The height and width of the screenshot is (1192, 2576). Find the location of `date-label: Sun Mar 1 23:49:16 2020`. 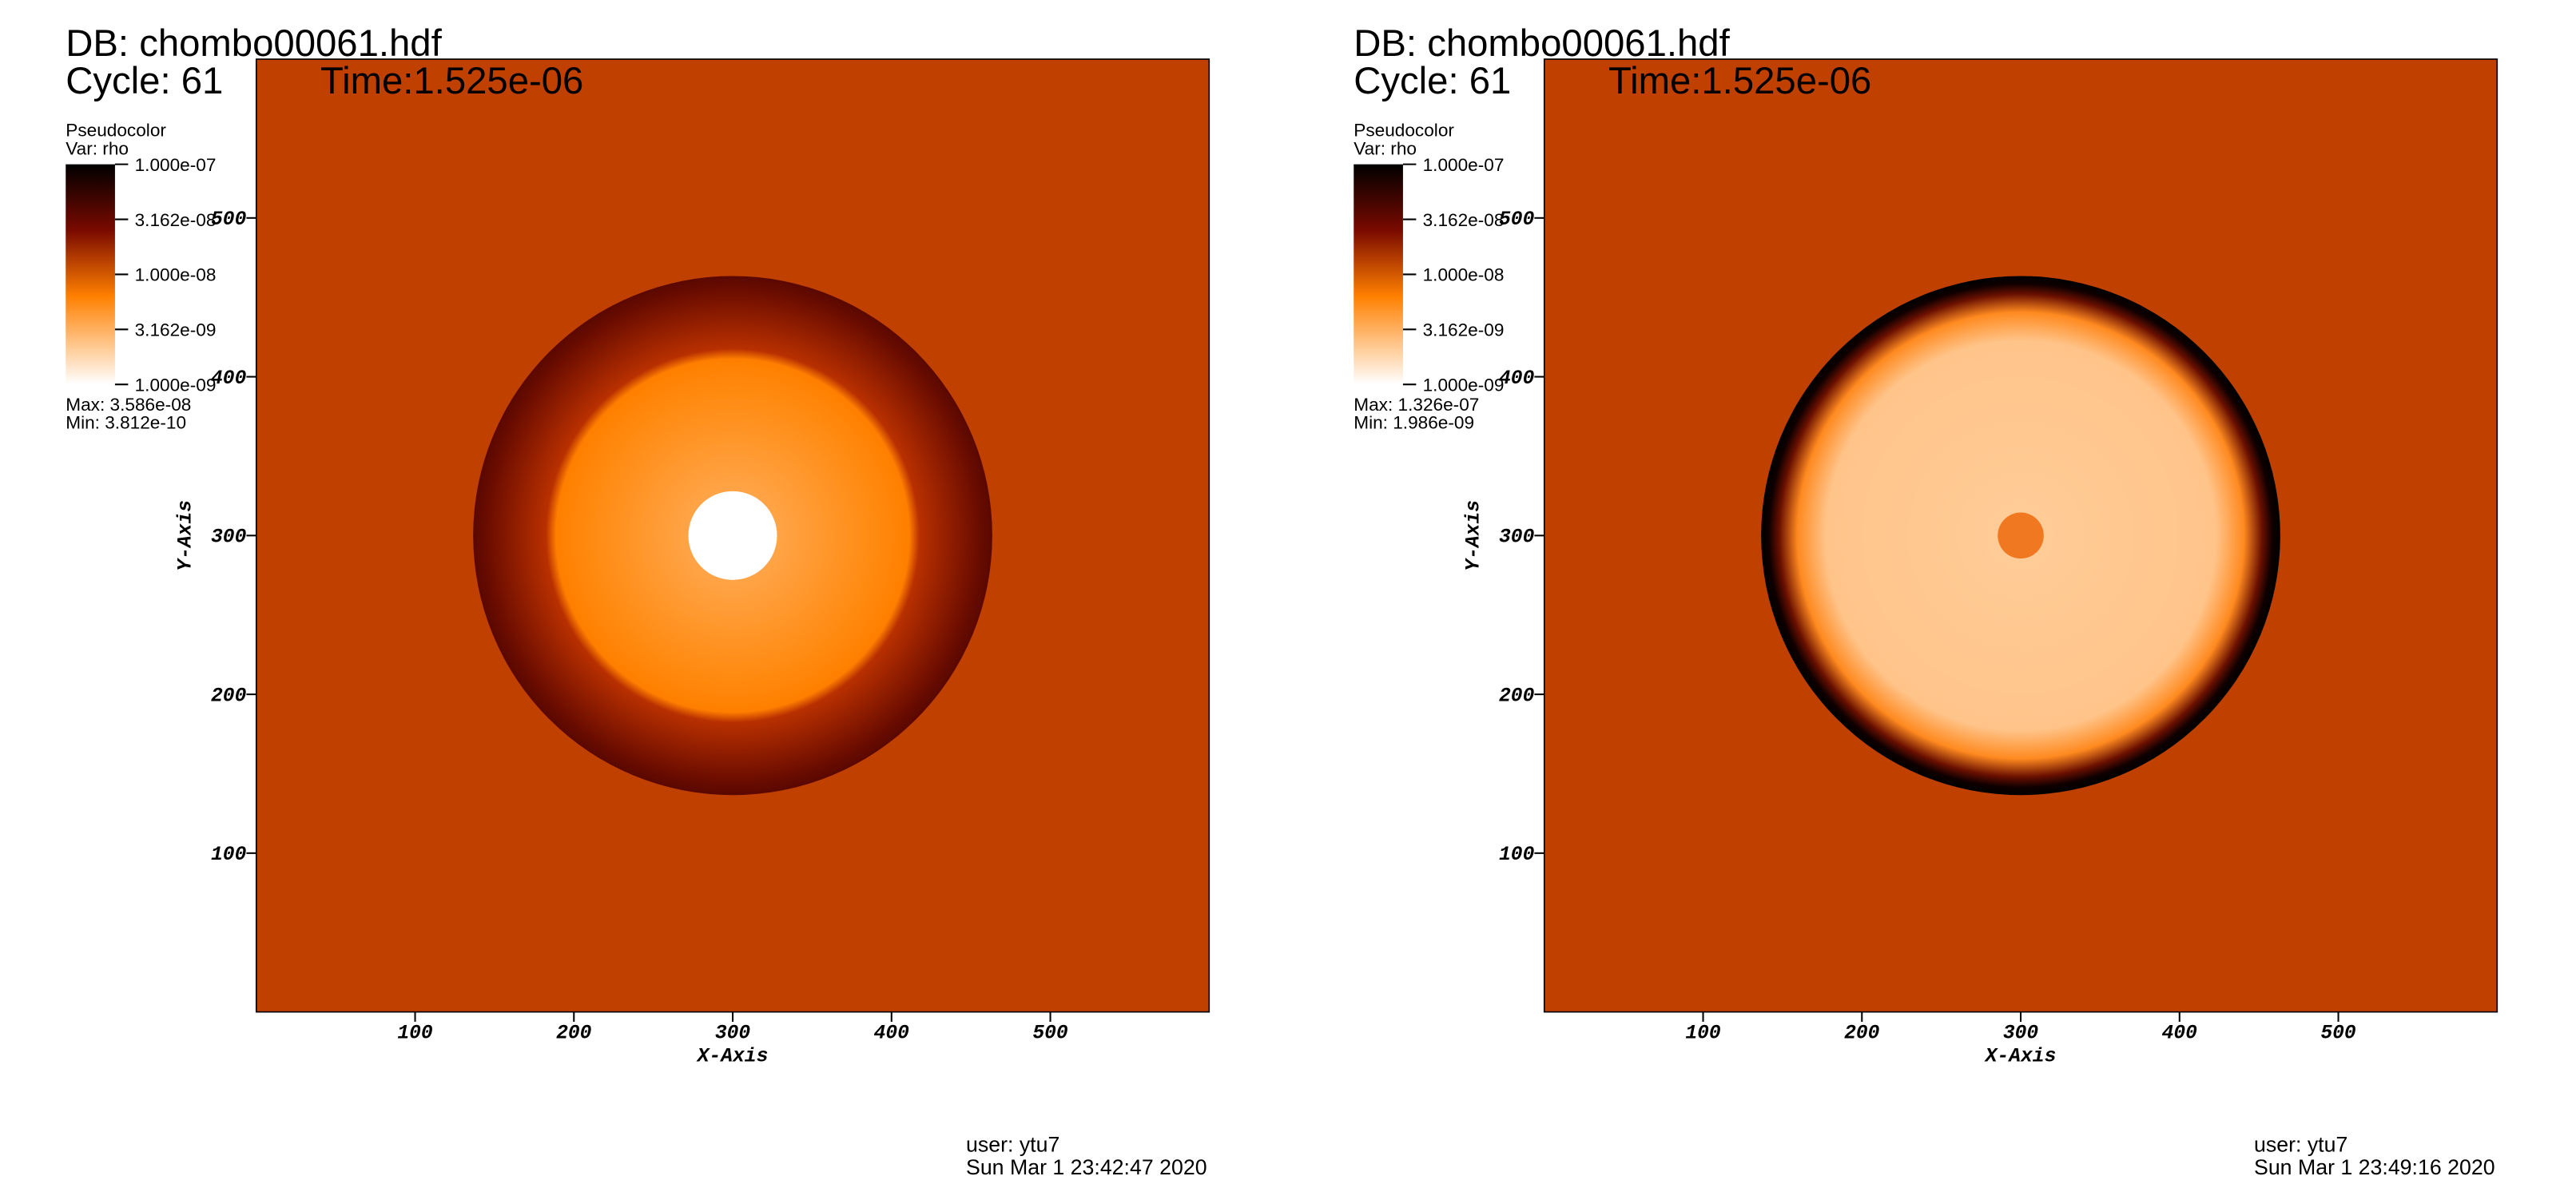

date-label: Sun Mar 1 23:49:16 2020 is located at coordinates (2374, 1167).